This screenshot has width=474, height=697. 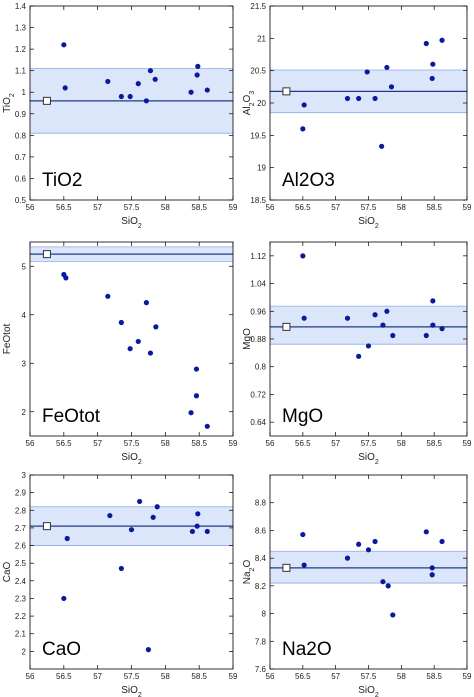 I want to click on oxide-name-label: FeOtot, so click(x=71, y=416).